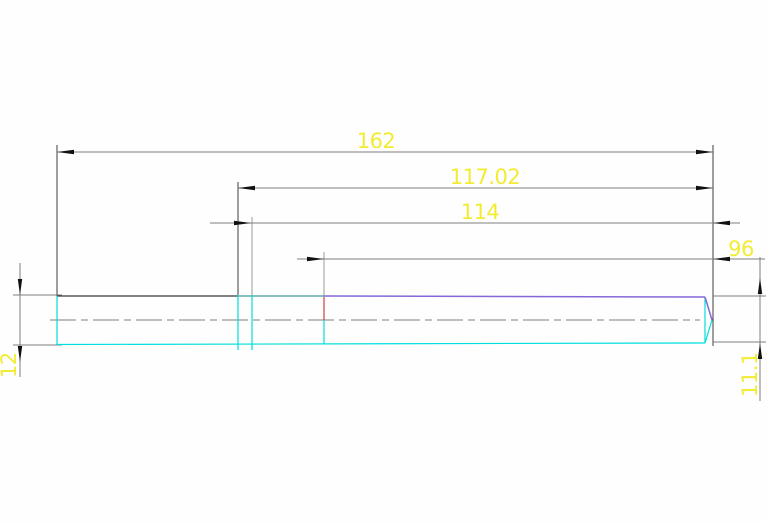 The width and height of the screenshot is (767, 523). What do you see at coordinates (31, 320) in the screenshot?
I see `dimension-left-height: 12` at bounding box center [31, 320].